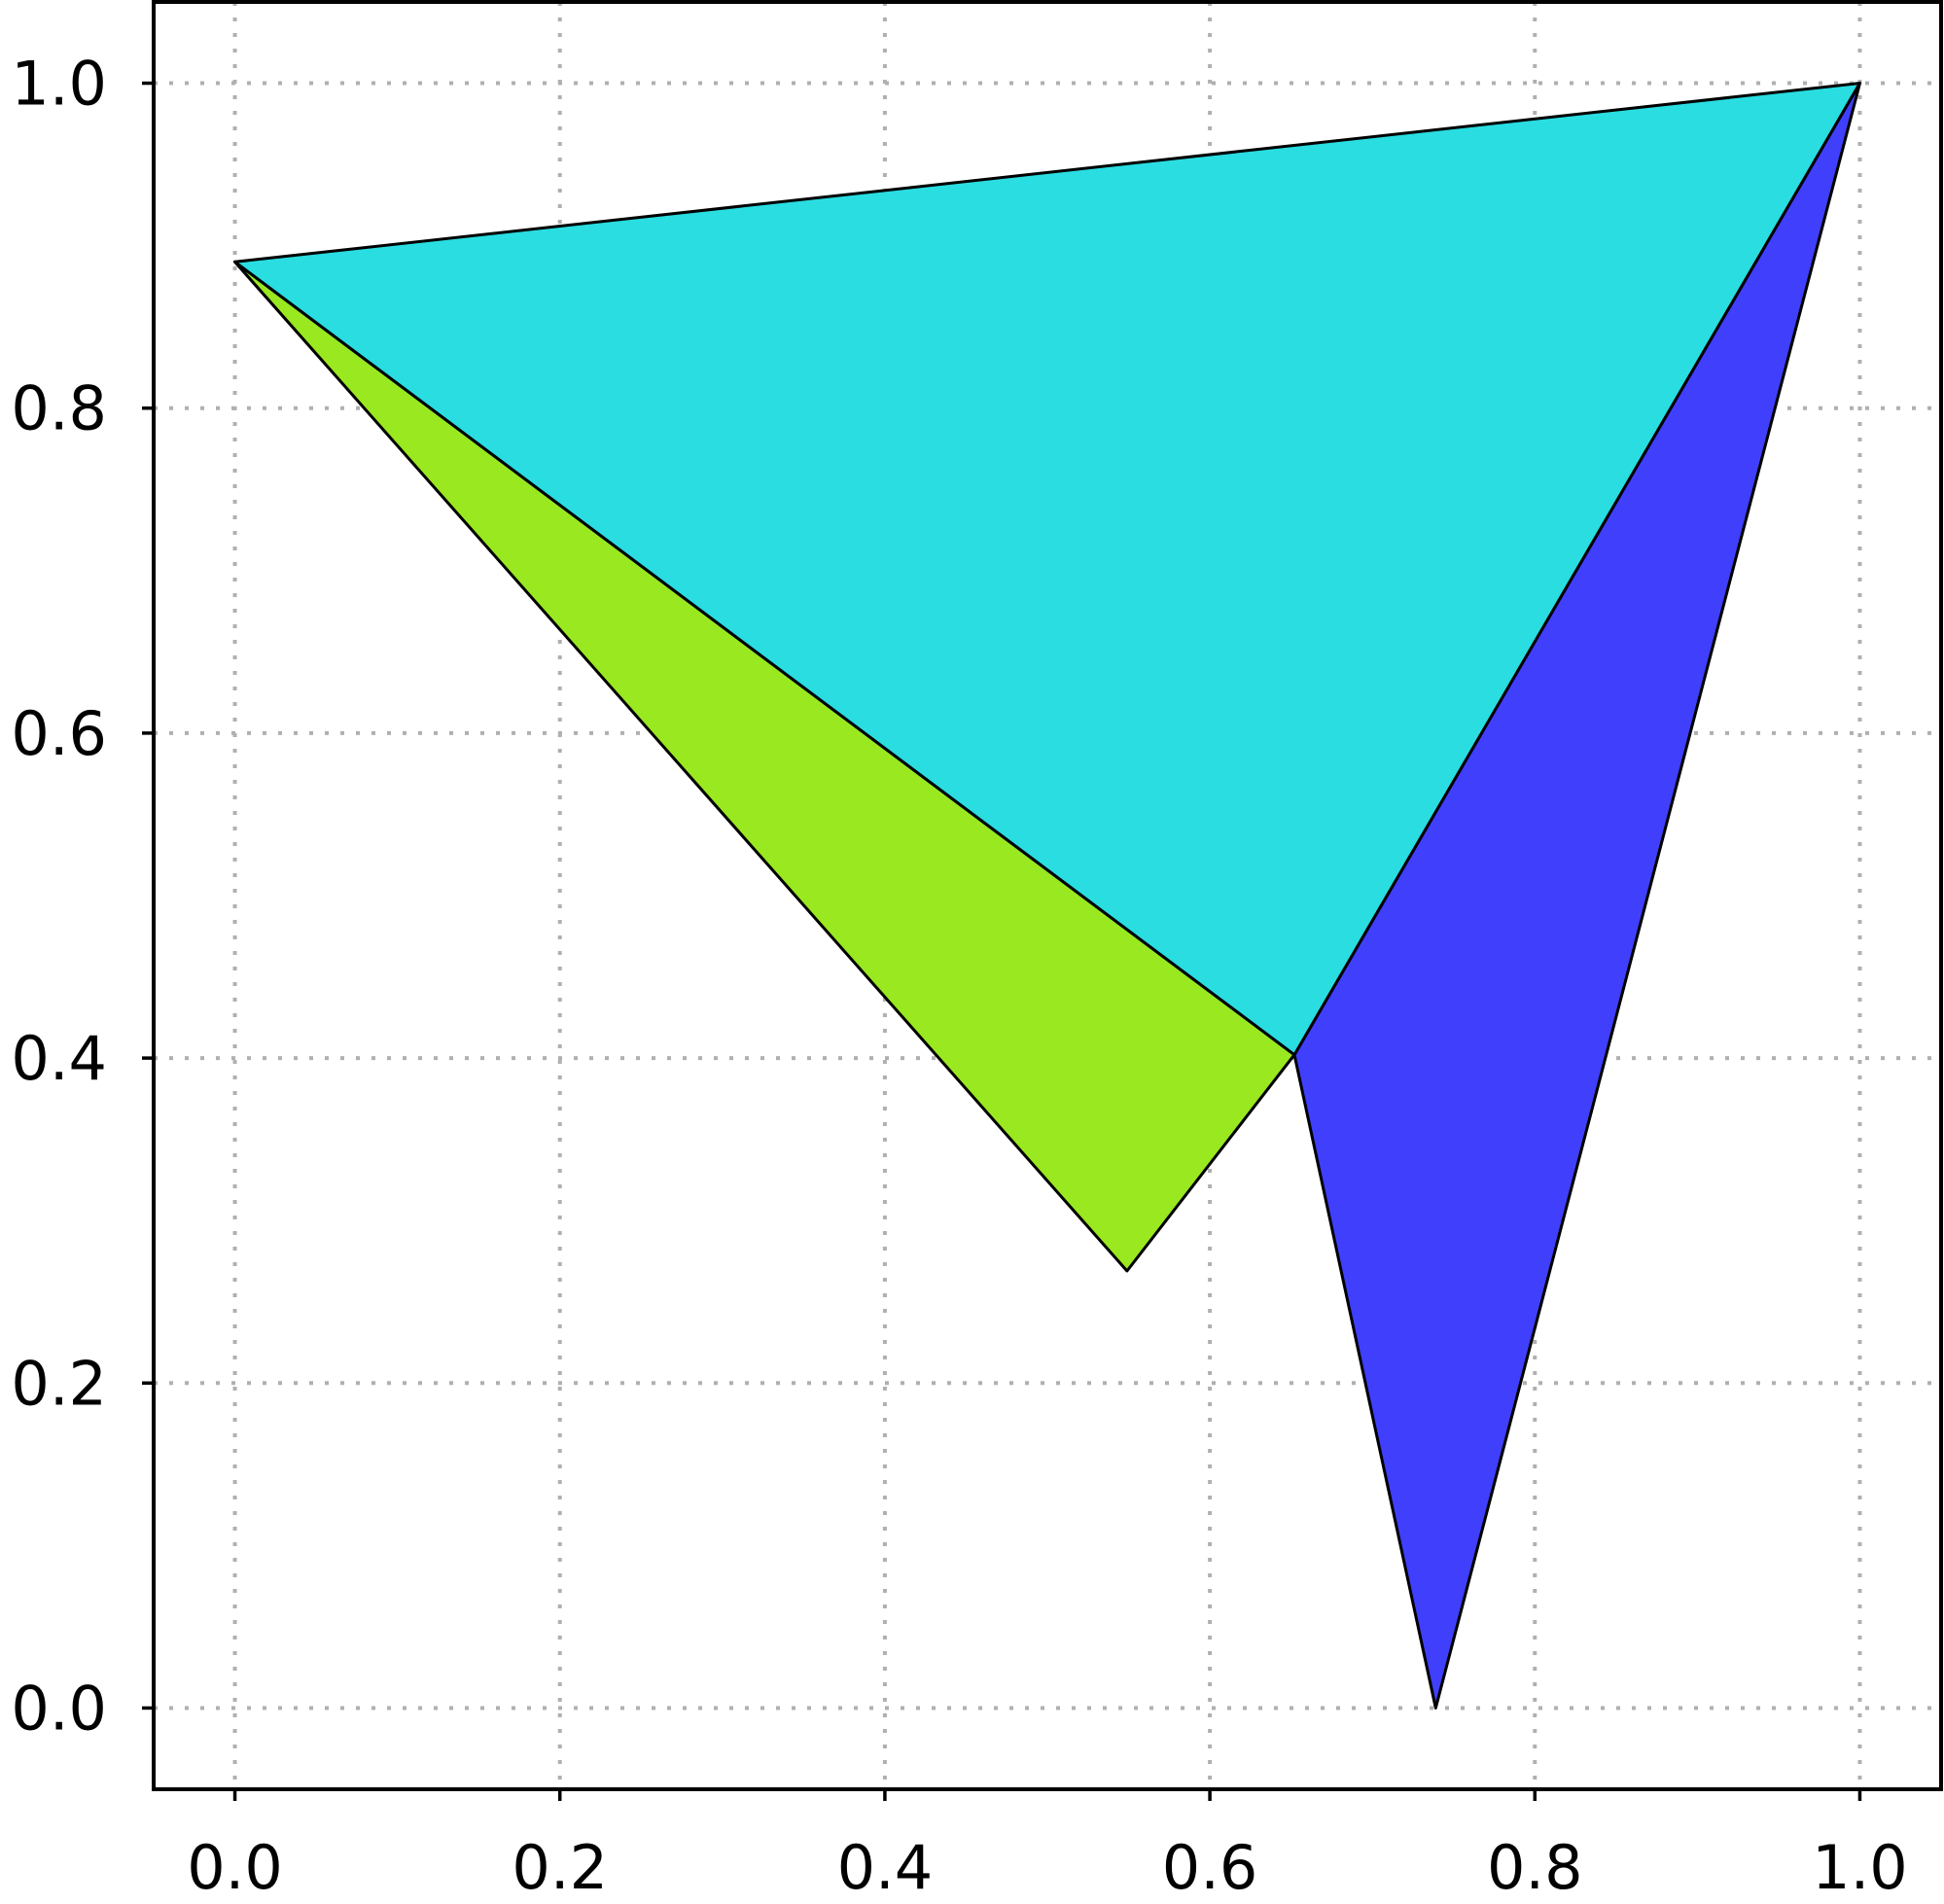  I want to click on x-tick-label: 0.4, so click(885, 1867).